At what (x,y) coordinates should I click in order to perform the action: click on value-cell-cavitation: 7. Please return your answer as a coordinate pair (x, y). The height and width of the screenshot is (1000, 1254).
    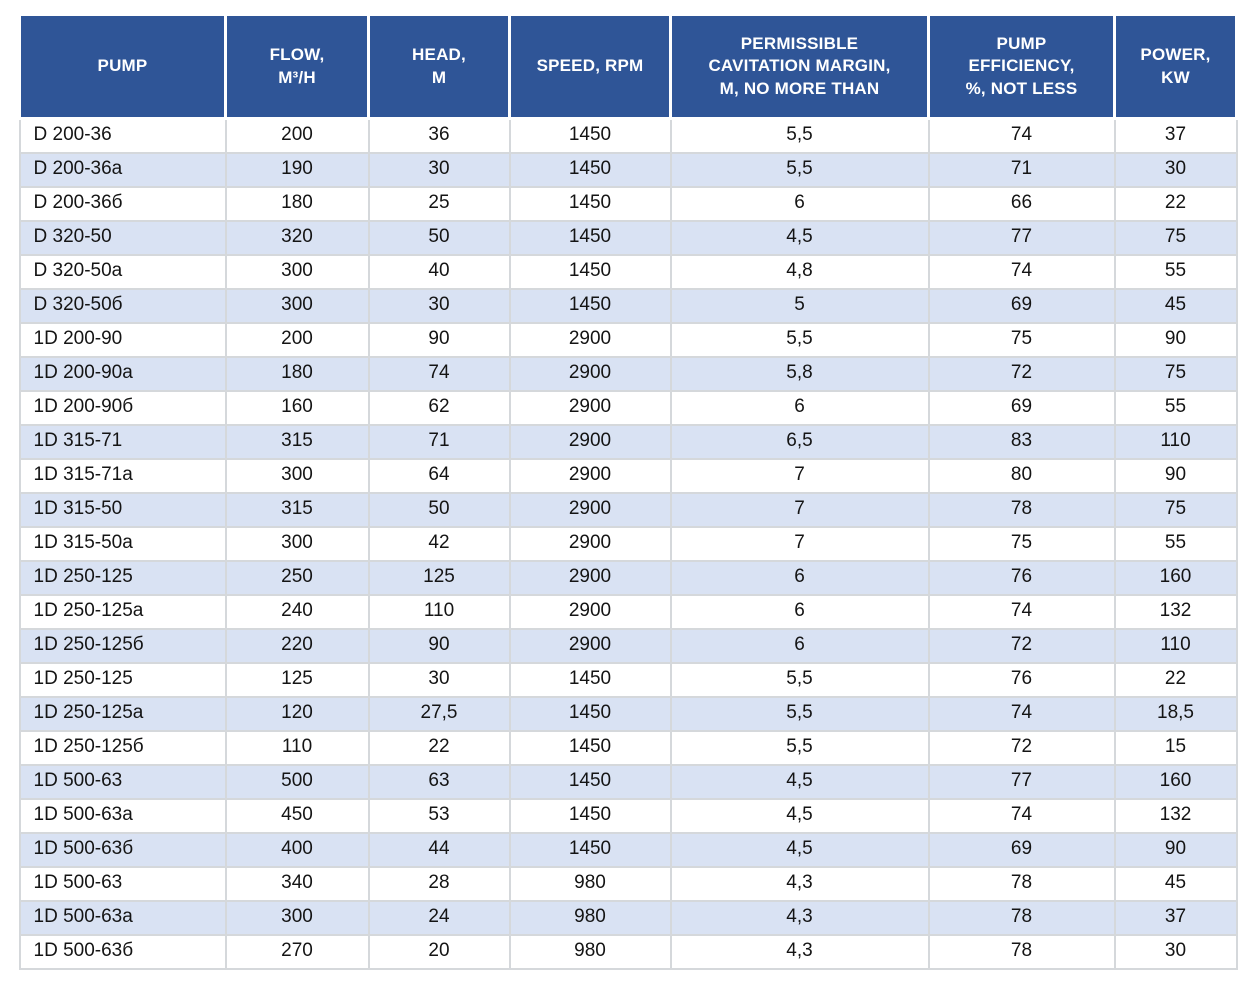
    Looking at the image, I should click on (800, 510).